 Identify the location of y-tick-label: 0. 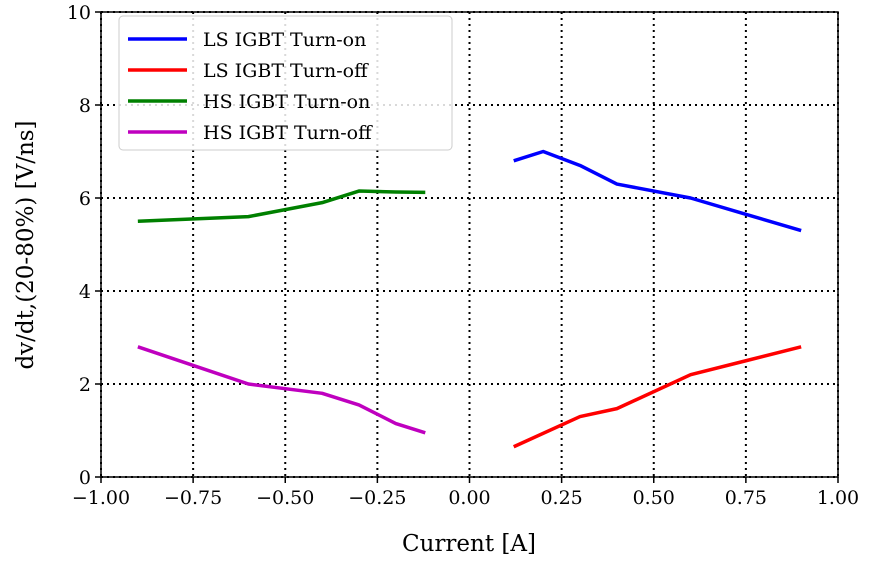
(85, 478).